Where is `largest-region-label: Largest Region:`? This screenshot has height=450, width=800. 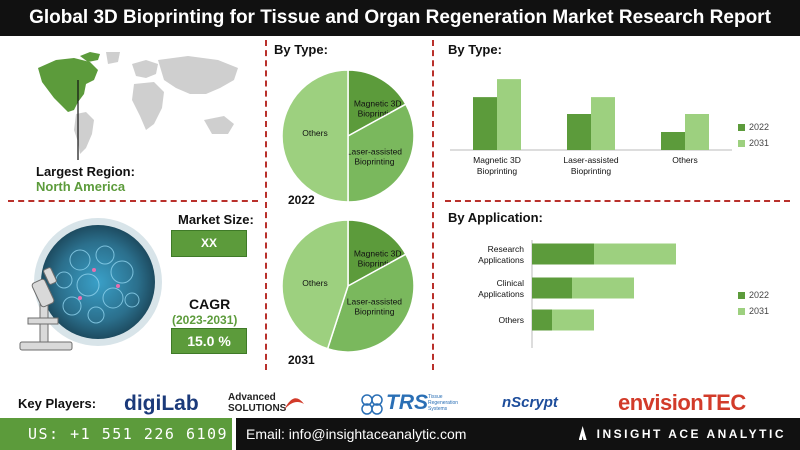
largest-region-label: Largest Region: is located at coordinates (85, 171).